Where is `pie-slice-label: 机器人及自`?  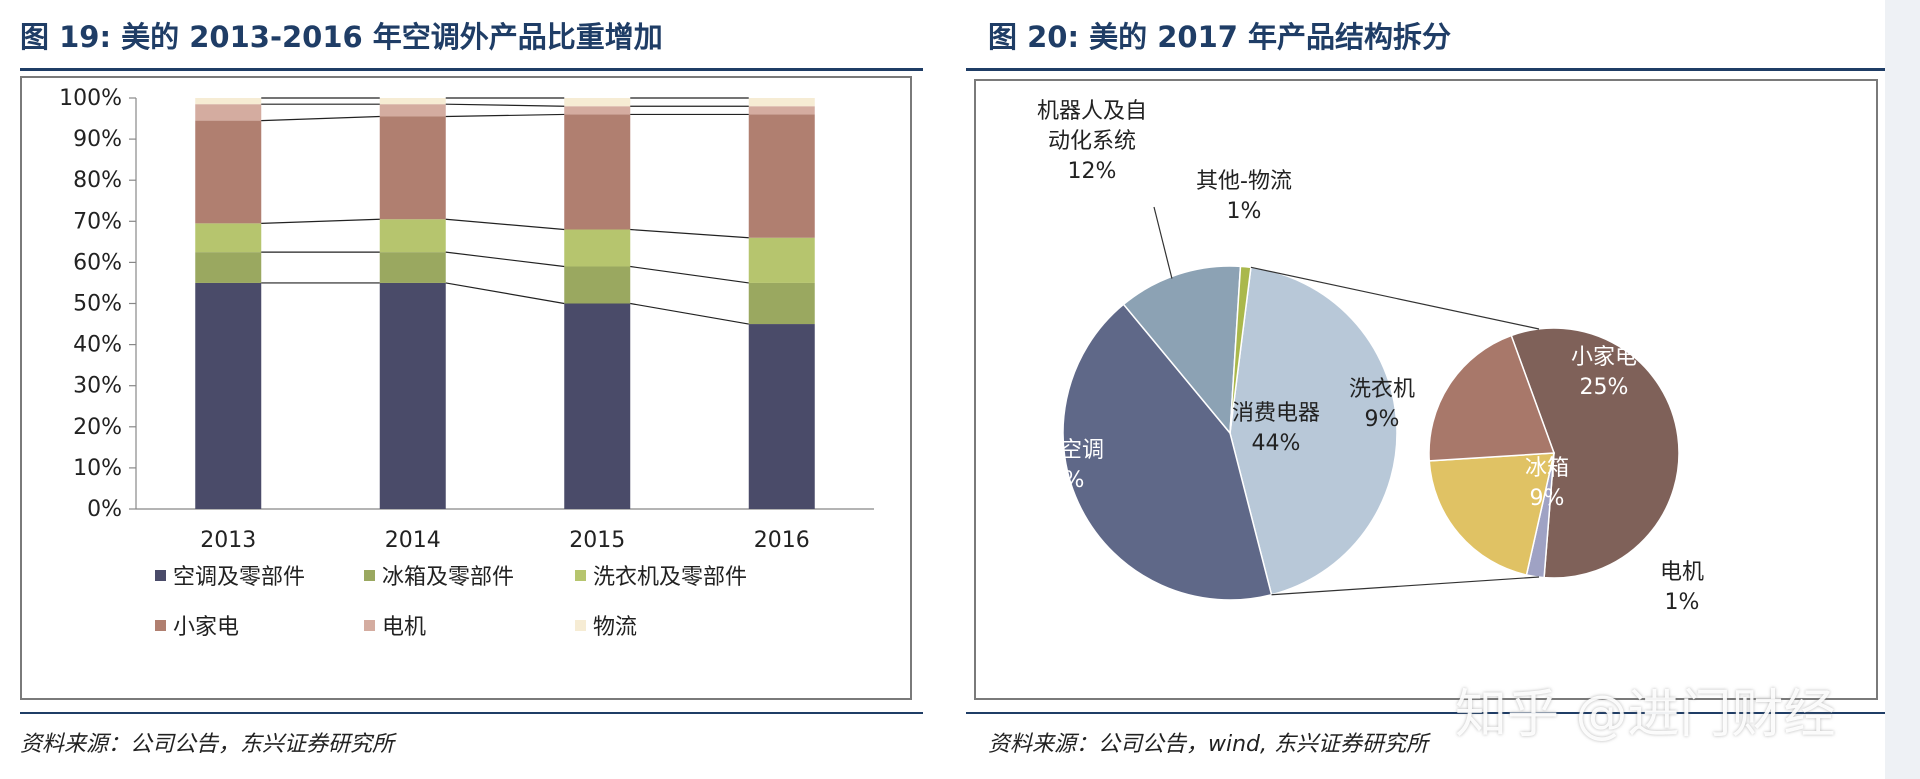
pie-slice-label: 机器人及自 is located at coordinates (1092, 111).